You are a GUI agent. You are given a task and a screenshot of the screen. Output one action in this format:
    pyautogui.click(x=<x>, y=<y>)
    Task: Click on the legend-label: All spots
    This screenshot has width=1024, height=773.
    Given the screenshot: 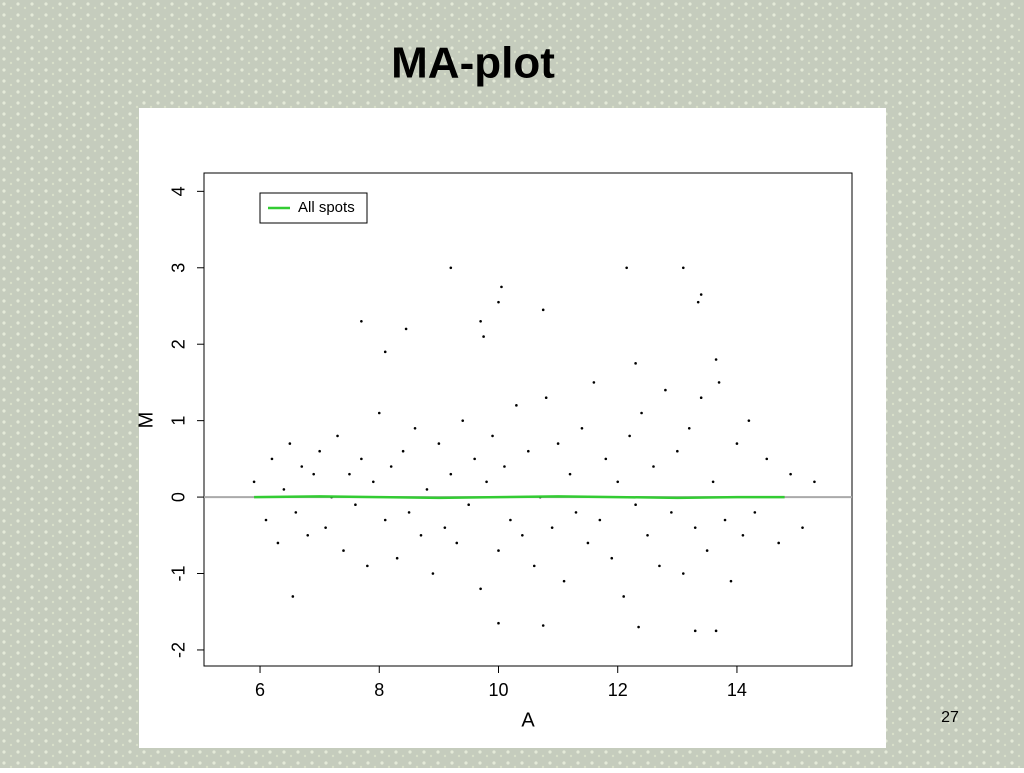 What is the action you would take?
    pyautogui.click(x=326, y=207)
    